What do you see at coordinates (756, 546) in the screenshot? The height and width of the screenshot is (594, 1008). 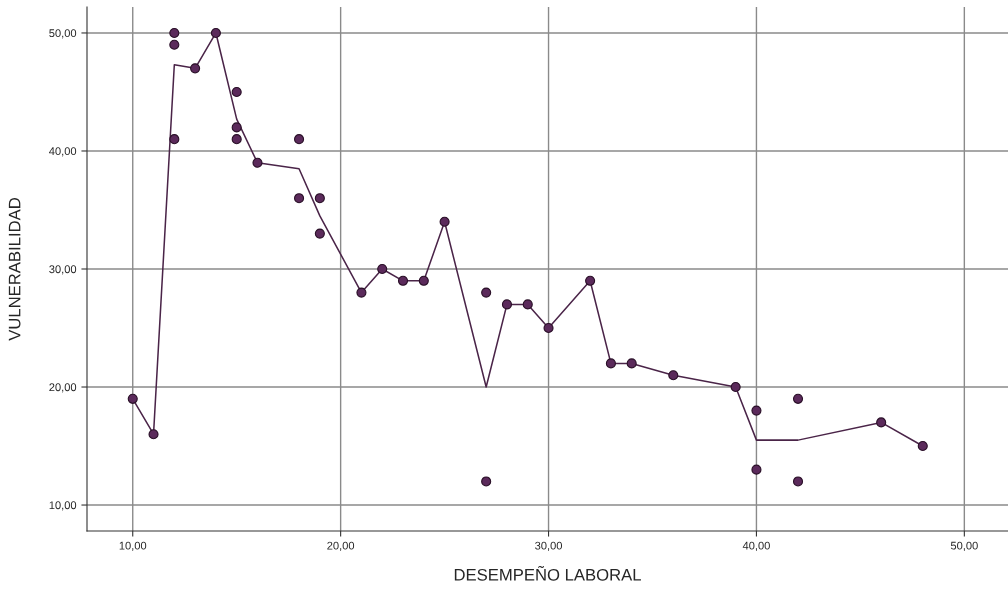 I see `x-tick-label: 40,00` at bounding box center [756, 546].